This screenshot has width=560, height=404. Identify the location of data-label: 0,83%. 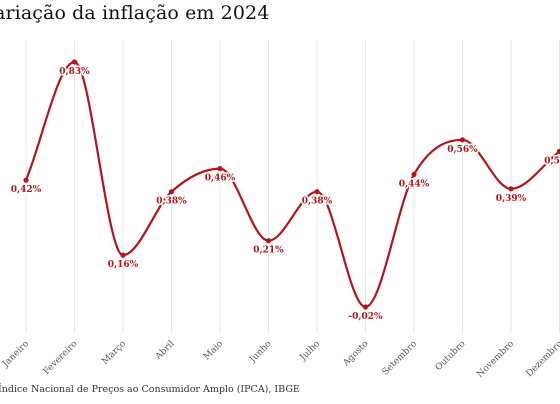
(74, 72).